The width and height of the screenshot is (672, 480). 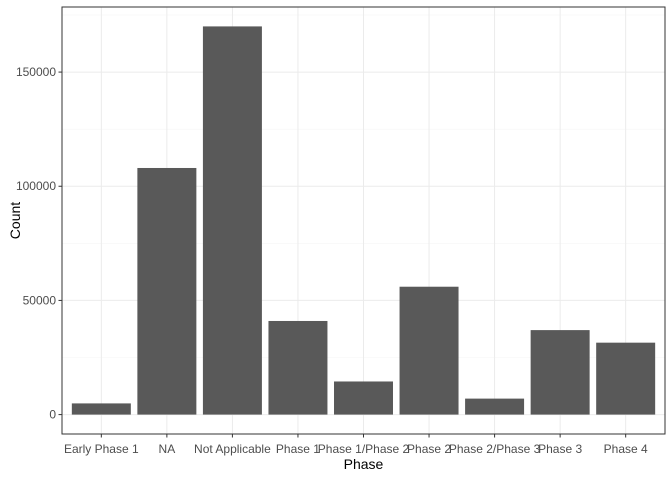 I want to click on bar-na, so click(x=167, y=291).